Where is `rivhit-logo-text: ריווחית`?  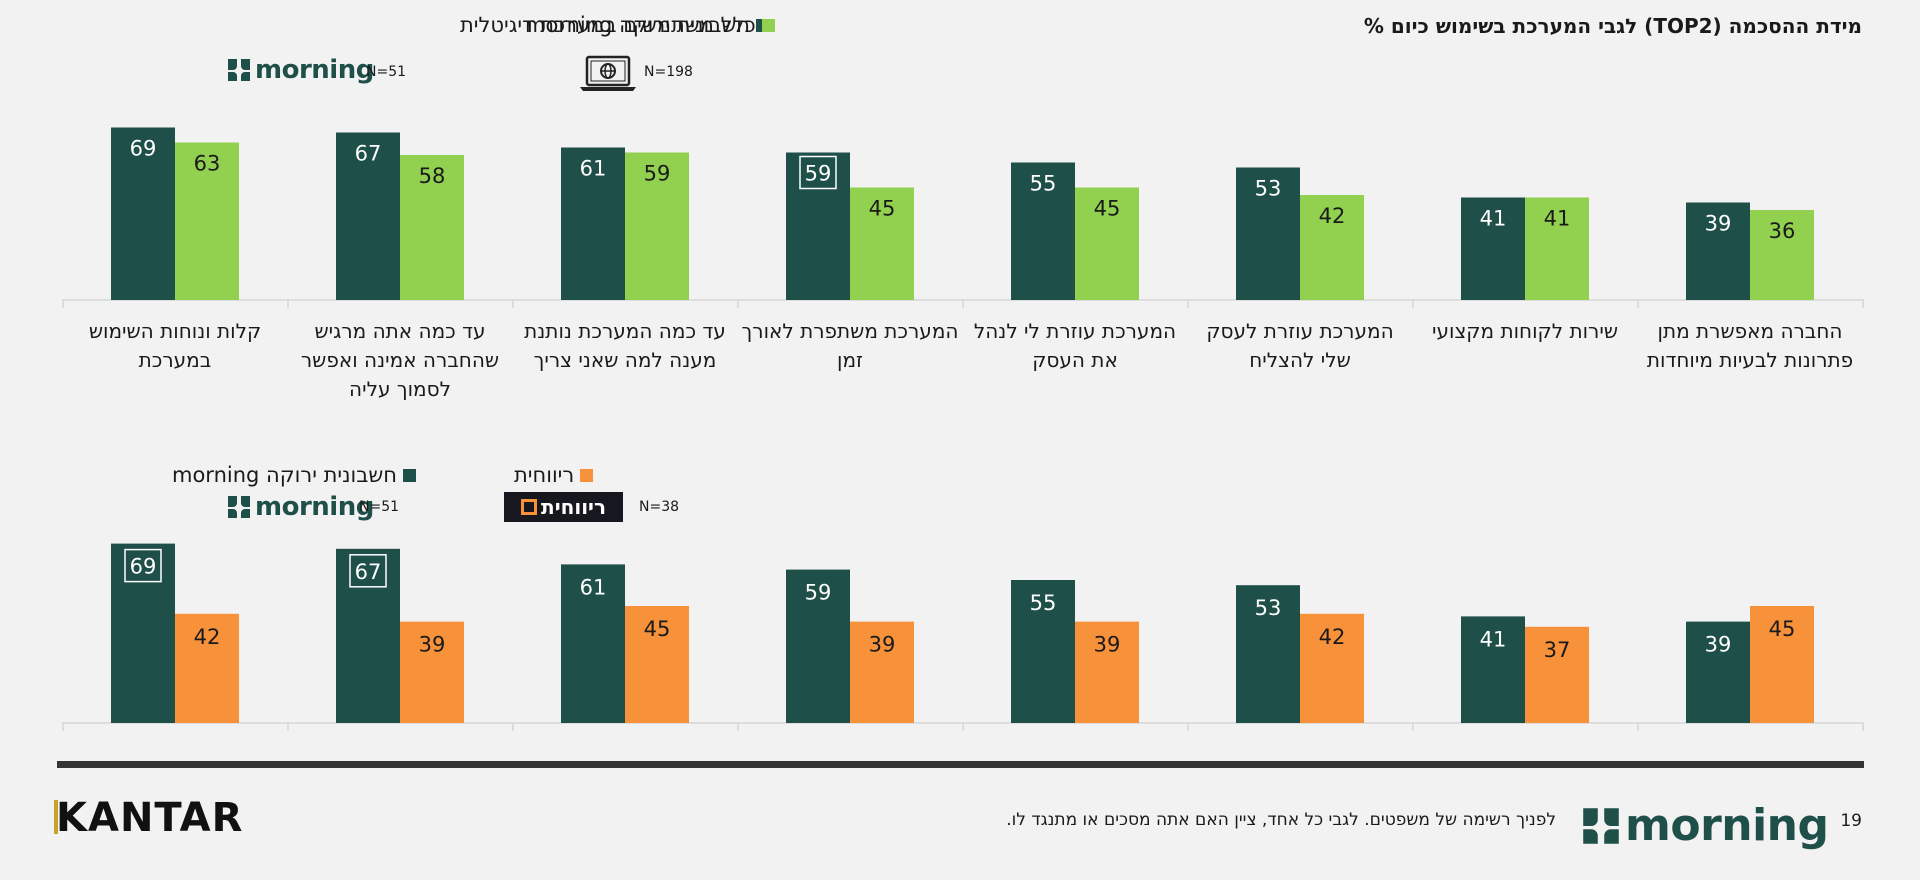
rivhit-logo-text: ריווחית is located at coordinates (573, 507).